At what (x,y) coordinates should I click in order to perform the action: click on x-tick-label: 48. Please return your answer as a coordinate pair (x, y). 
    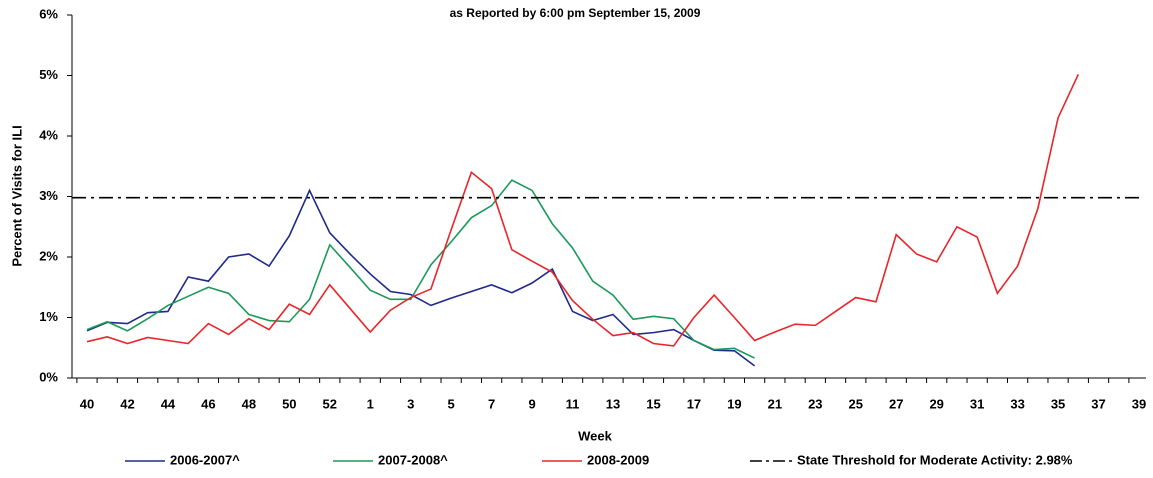
    Looking at the image, I should click on (249, 403).